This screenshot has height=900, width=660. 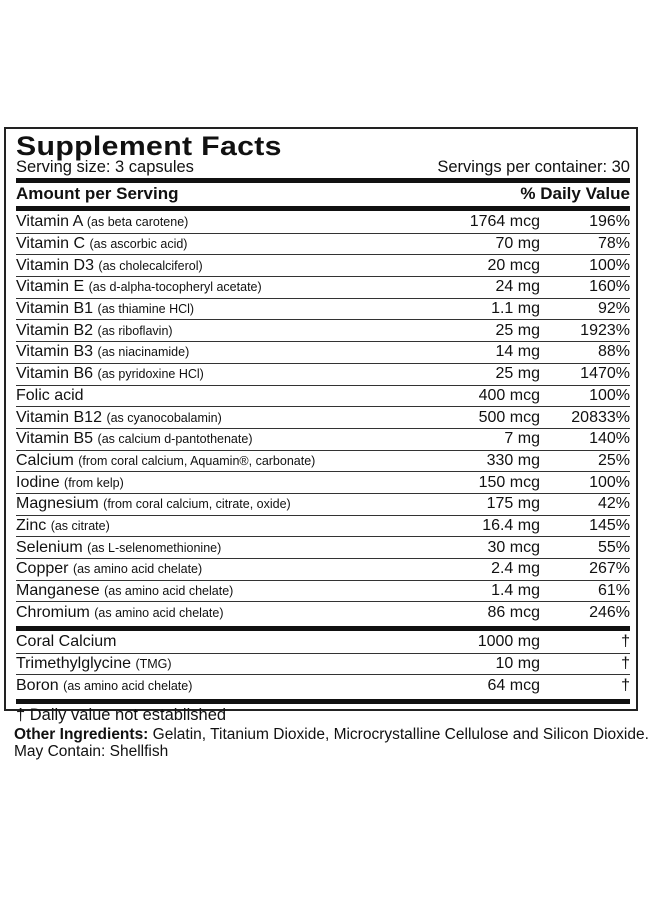 What do you see at coordinates (213, 374) in the screenshot?
I see `nutrient-name: Vitamin B6 (as pyridoxine HCl)` at bounding box center [213, 374].